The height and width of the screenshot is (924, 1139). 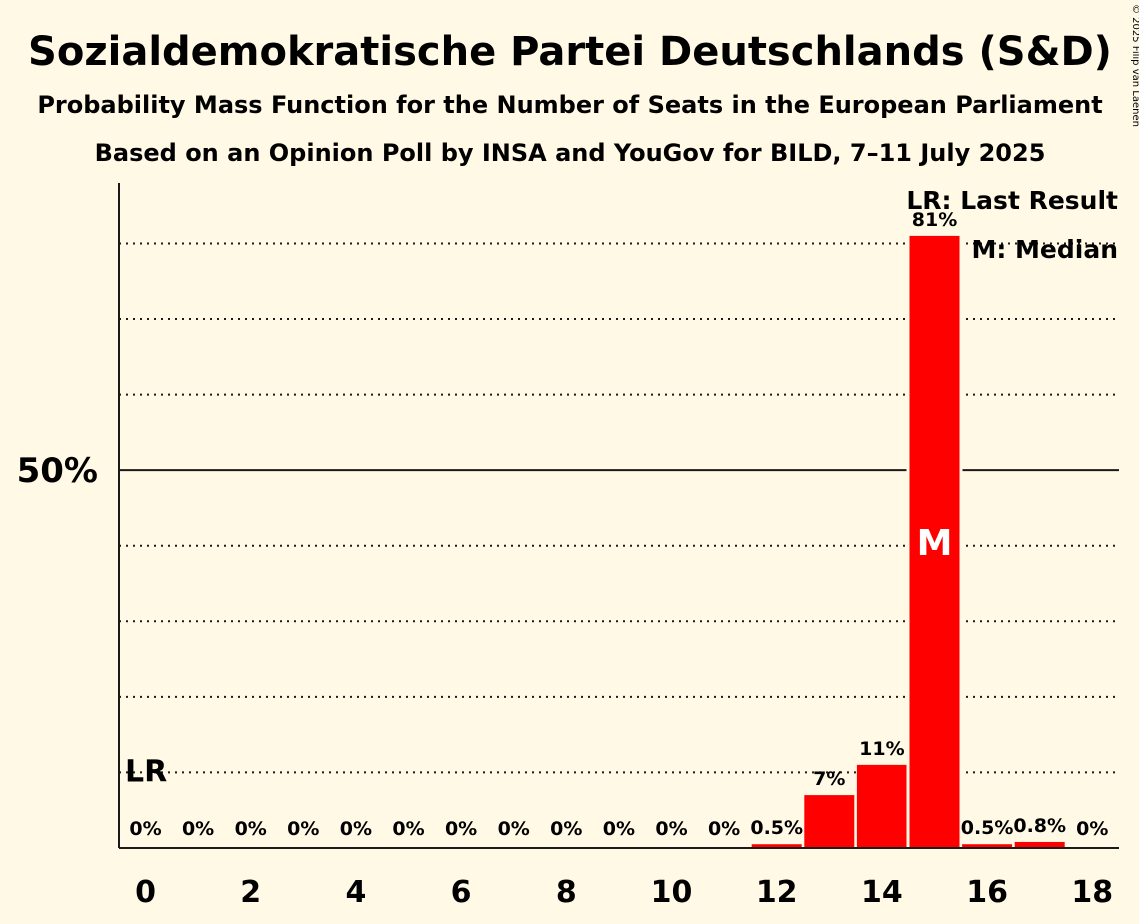 I want to click on x-tick-8: 8, so click(x=566, y=892).